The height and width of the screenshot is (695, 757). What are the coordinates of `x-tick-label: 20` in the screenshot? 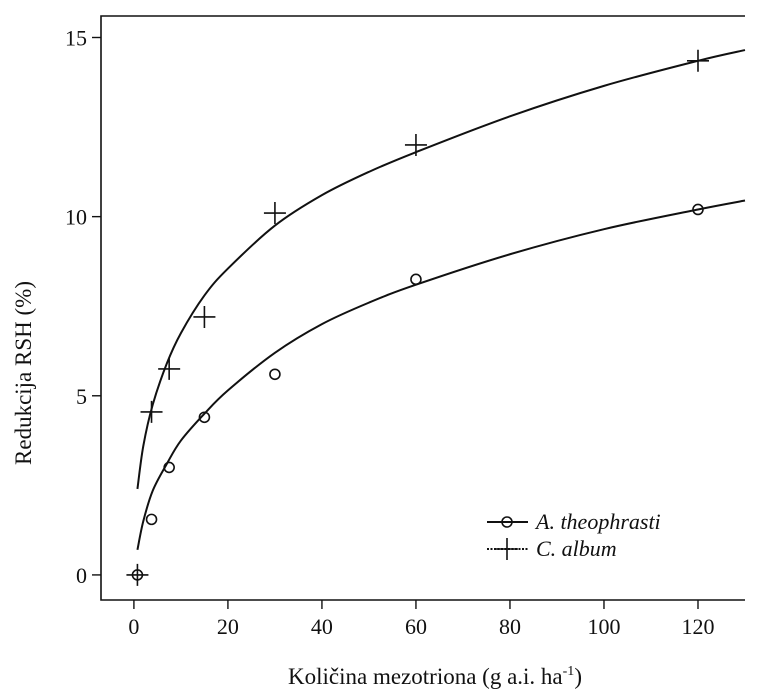 It's located at (228, 626).